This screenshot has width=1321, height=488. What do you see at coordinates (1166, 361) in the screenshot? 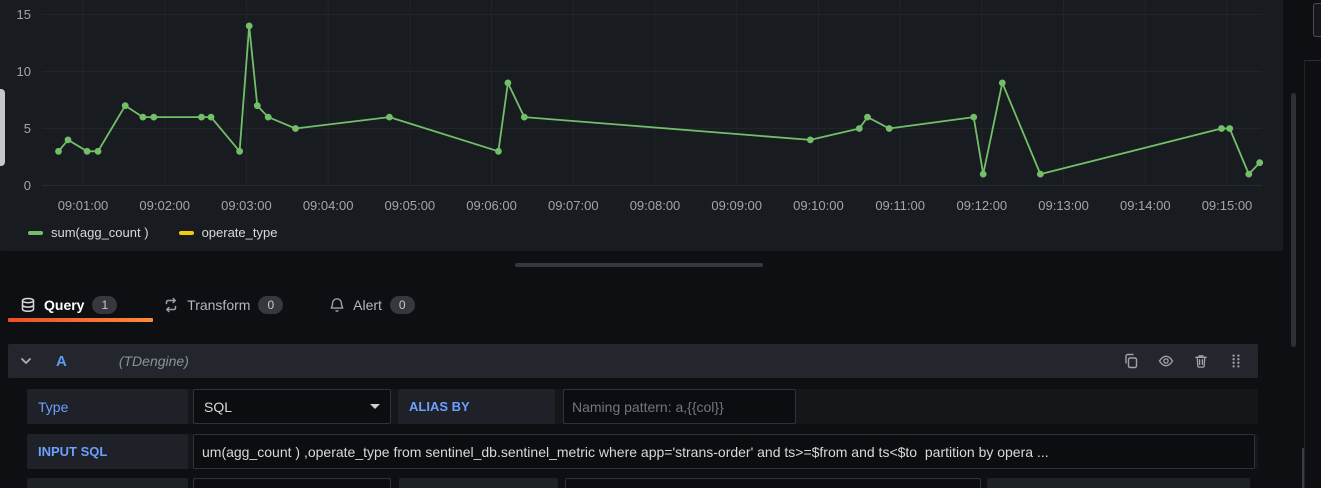
I see `toggle-visibility-icon` at bounding box center [1166, 361].